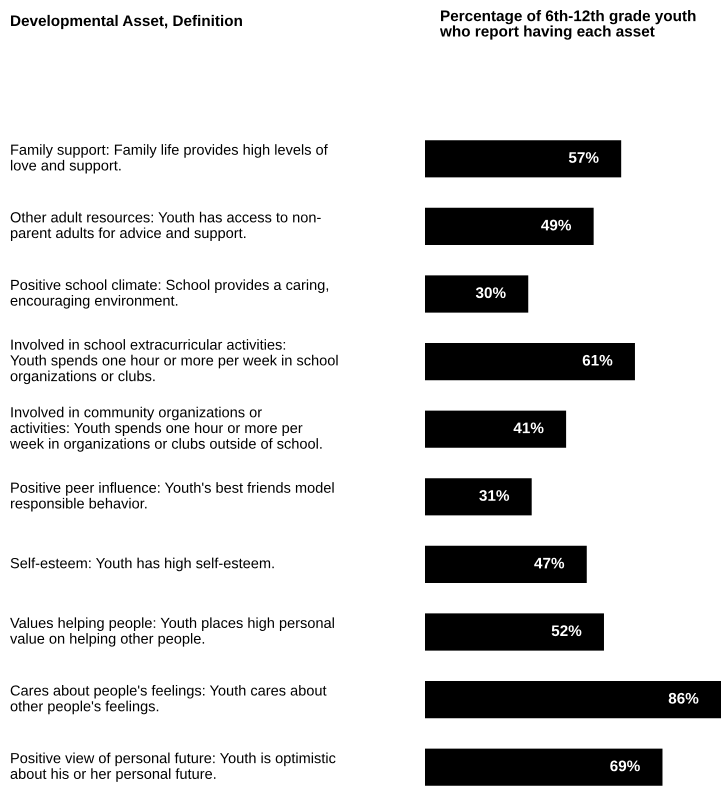 The image size is (721, 809). What do you see at coordinates (169, 294) in the screenshot?
I see `y-tick-label: Positive school climate: School provides a caring, encouraging environment.` at bounding box center [169, 294].